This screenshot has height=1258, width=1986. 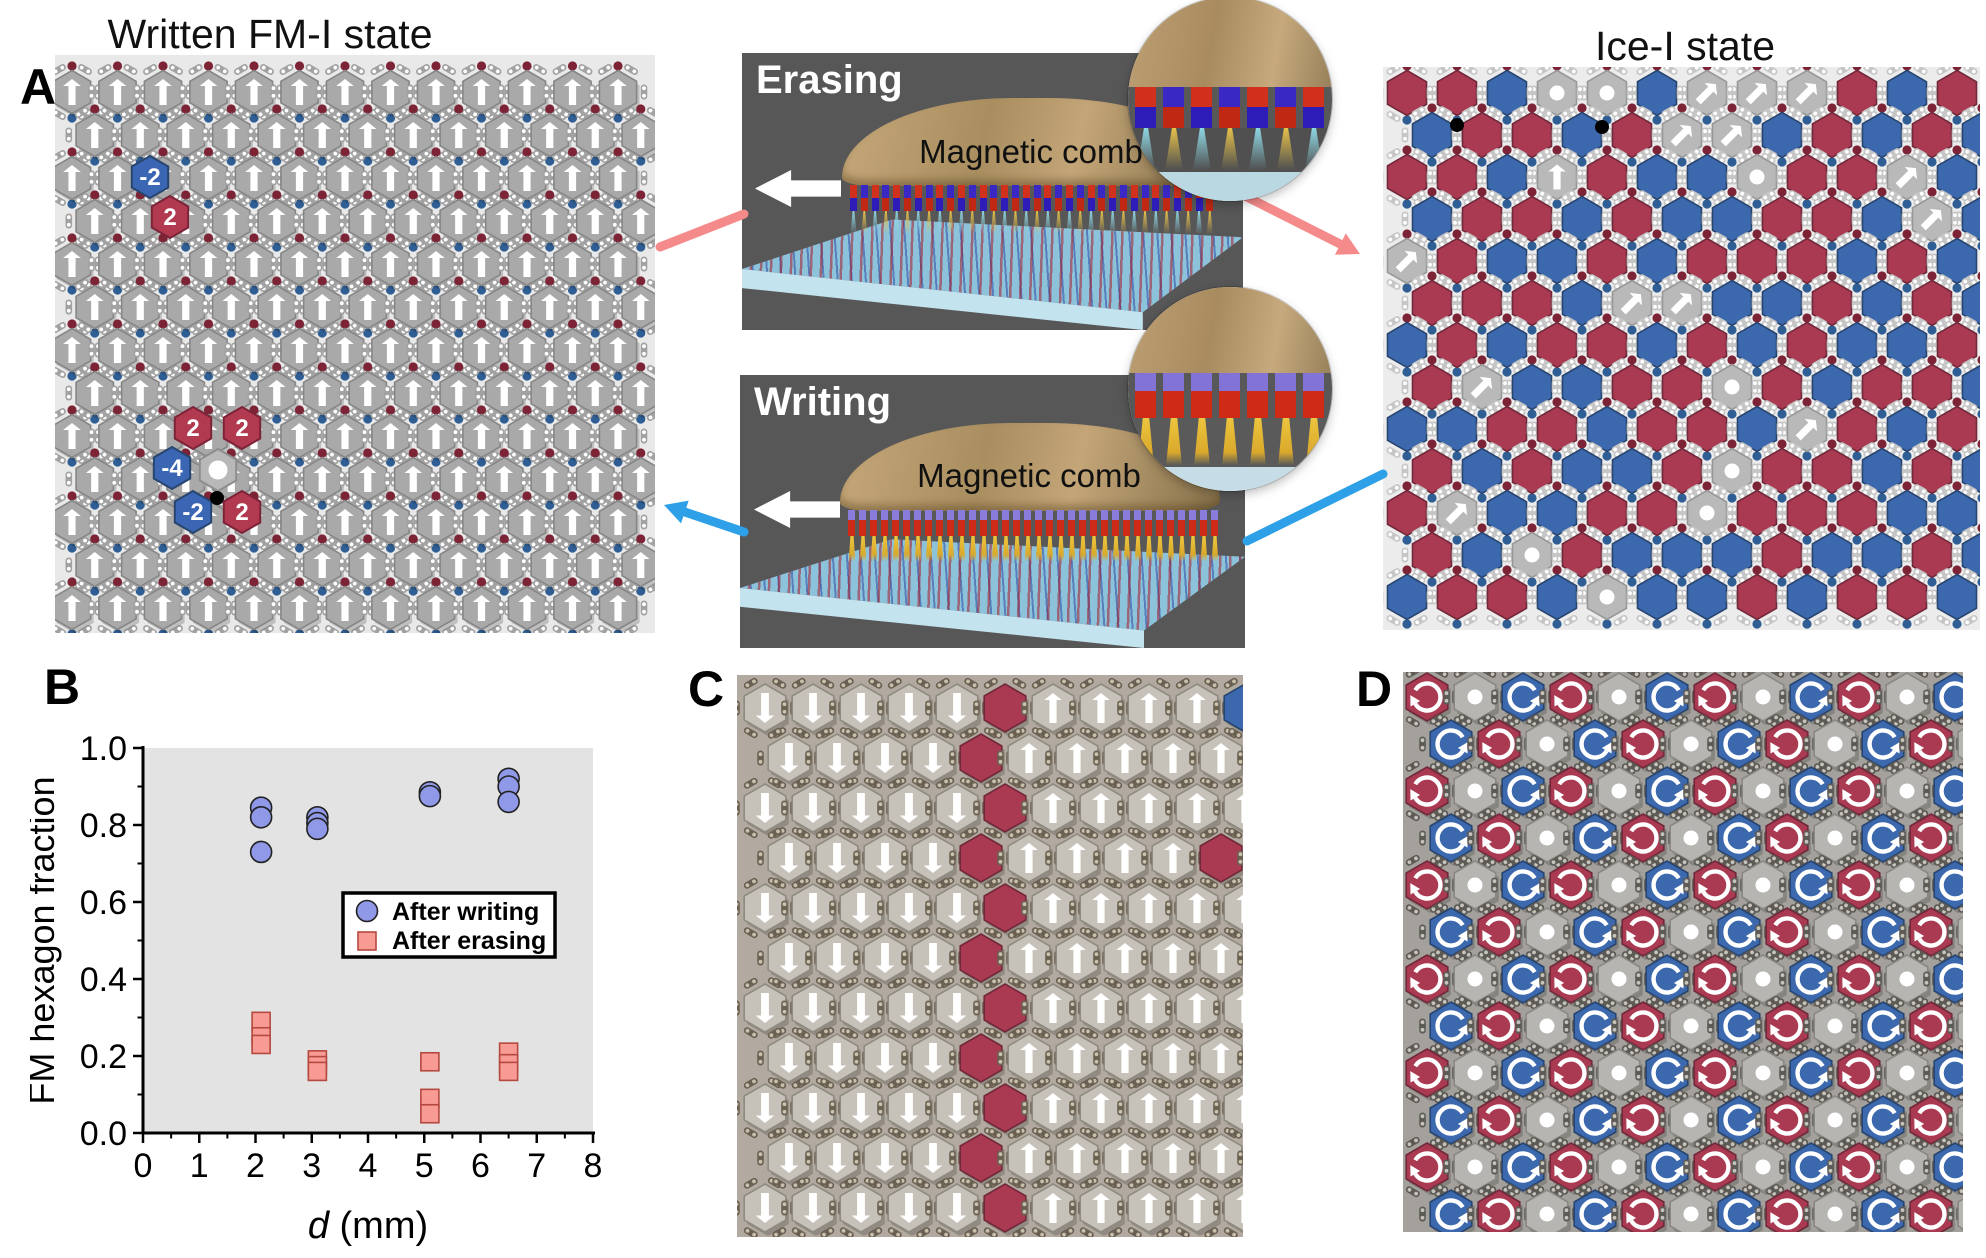 I want to click on svg-text: -4, so click(x=172, y=468).